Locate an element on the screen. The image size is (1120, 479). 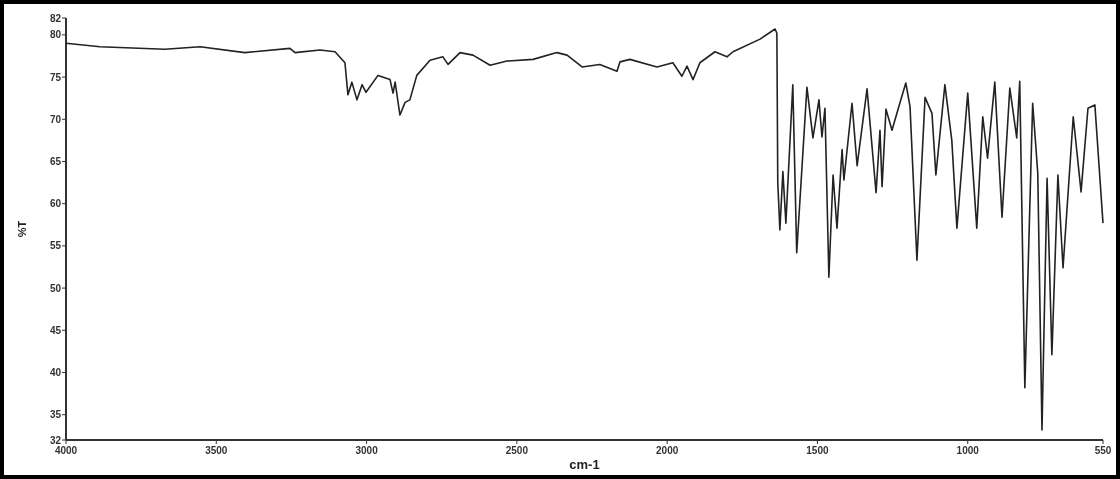
y-tick-label: 60 is located at coordinates (55, 204).